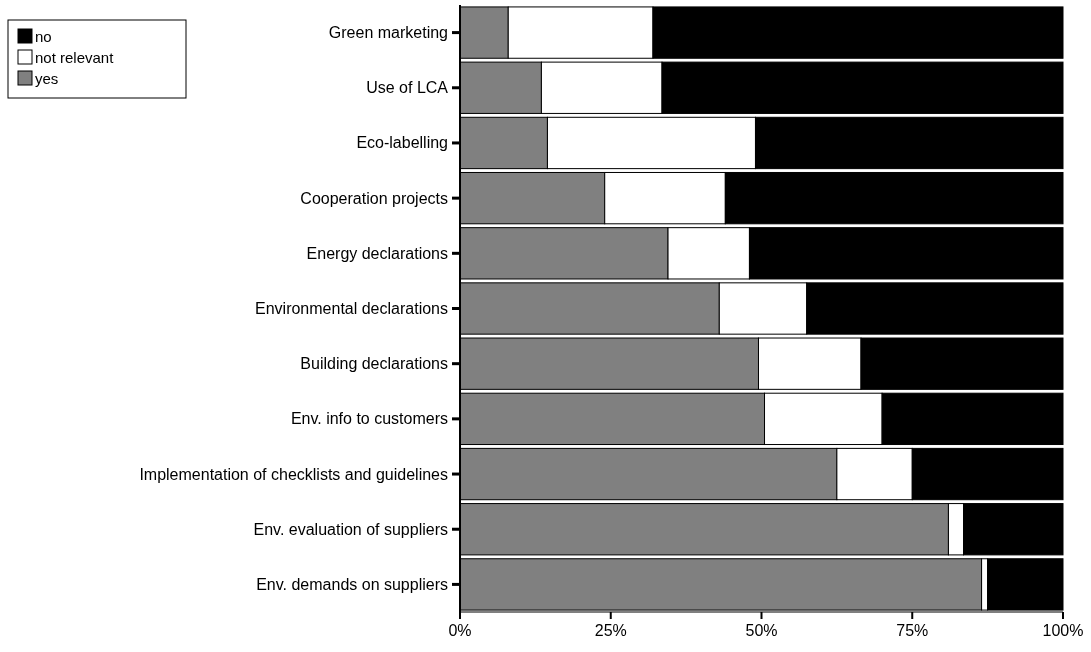  Describe the element at coordinates (460, 630) in the screenshot. I see `x-tick-label: 0%` at that location.